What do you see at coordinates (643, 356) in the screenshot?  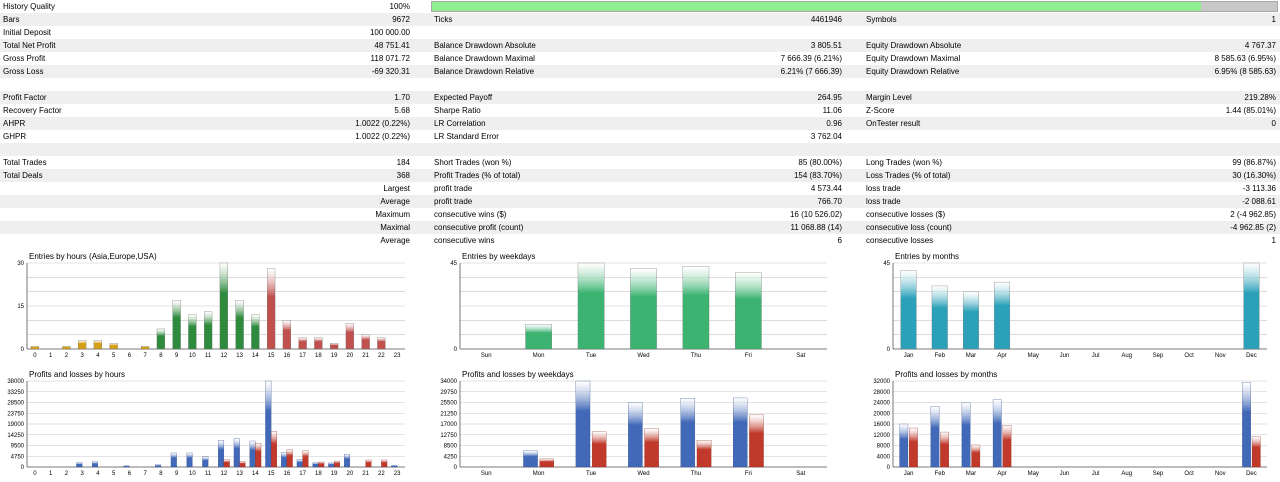 I see `x-tick-label: Wed` at bounding box center [643, 356].